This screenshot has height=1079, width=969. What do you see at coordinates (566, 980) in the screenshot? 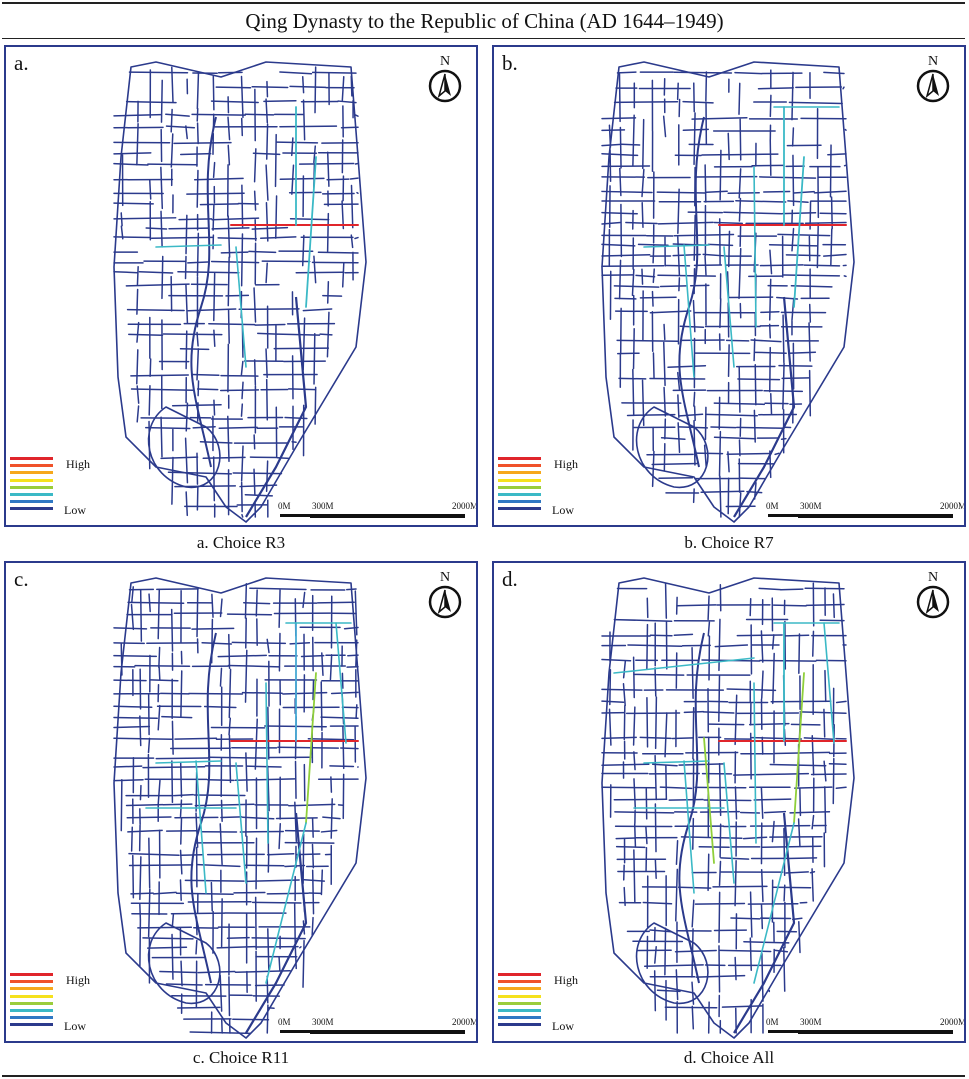
I see `legend-high-label: High` at bounding box center [566, 980].